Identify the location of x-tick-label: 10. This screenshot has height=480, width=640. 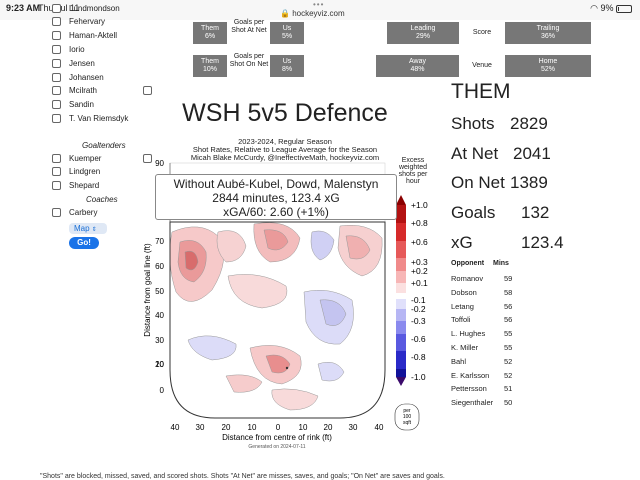
(303, 427).